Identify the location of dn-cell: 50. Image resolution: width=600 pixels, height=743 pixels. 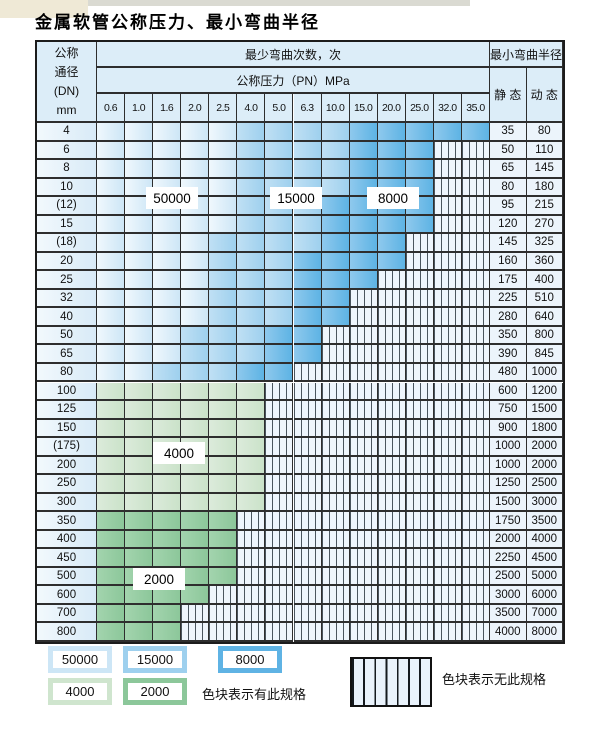
(67, 336).